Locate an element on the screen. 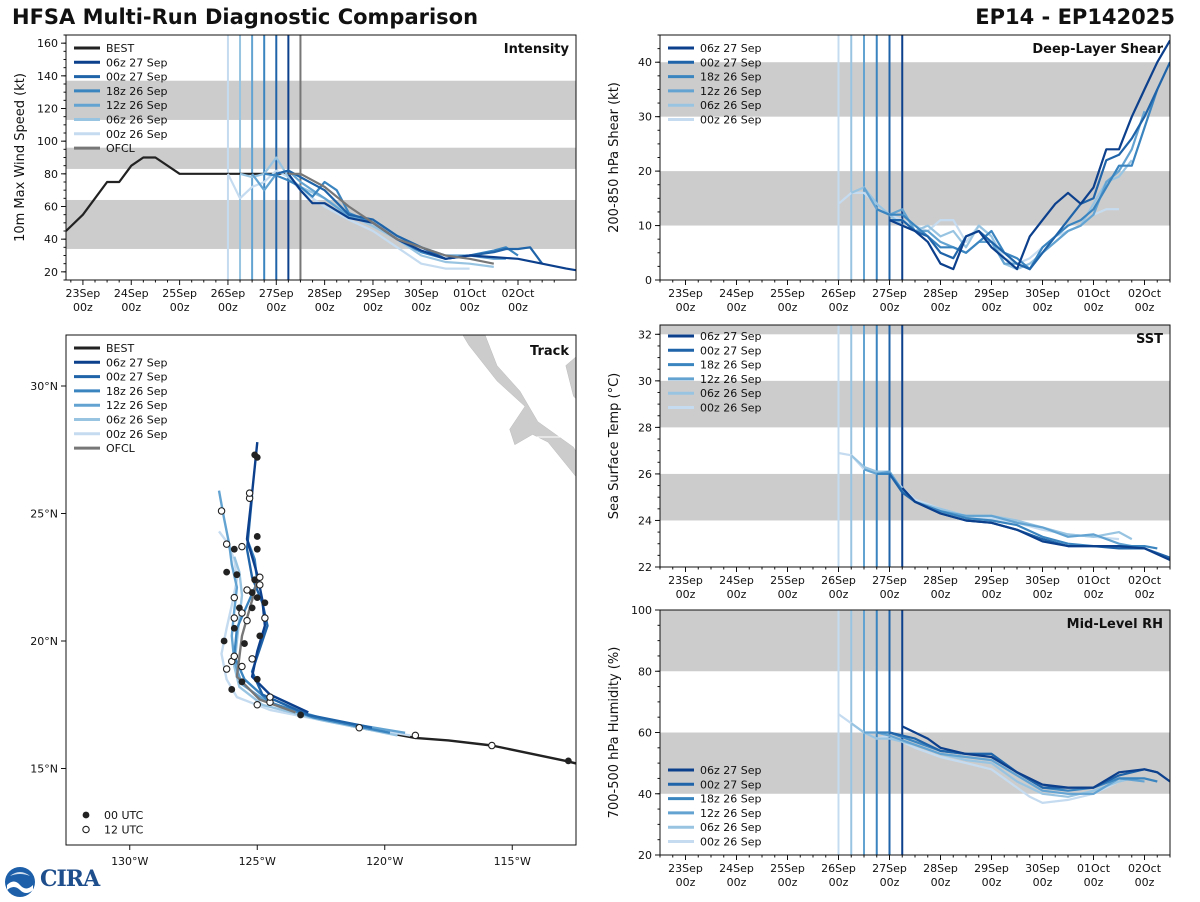 The height and width of the screenshot is (902, 1200). sst-legend-label: 18z 26 Sep is located at coordinates (731, 365).